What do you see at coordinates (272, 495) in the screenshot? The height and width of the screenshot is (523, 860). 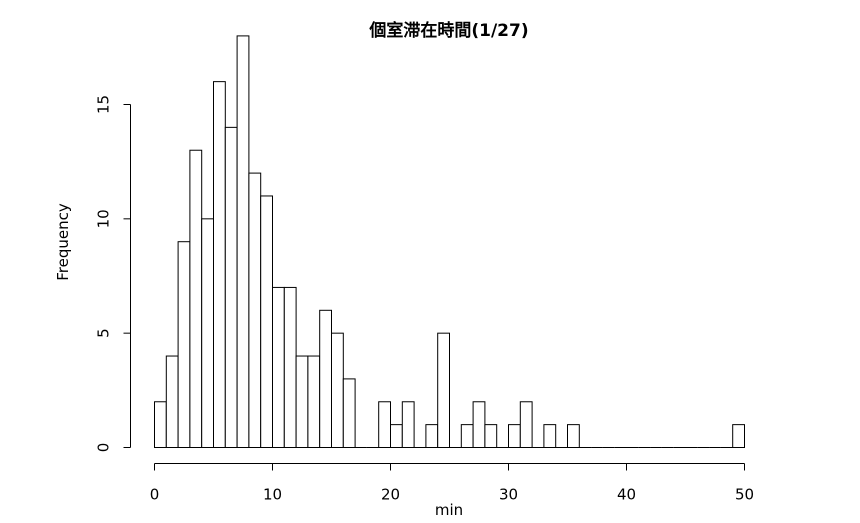 I see `x-tick-label: 10` at bounding box center [272, 495].